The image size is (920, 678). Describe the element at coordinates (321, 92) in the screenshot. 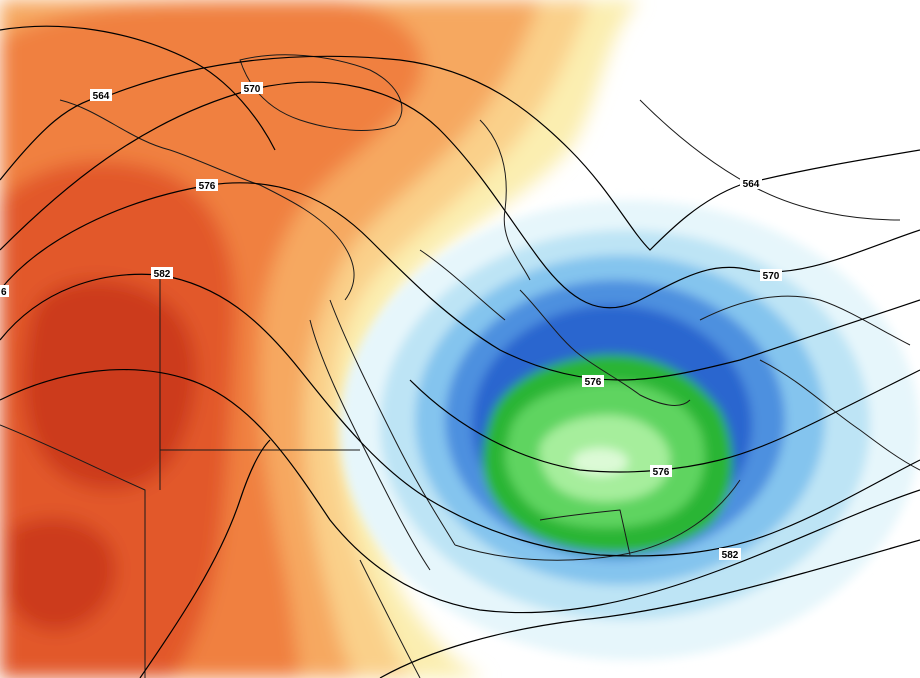

I see `coastline-black-sea` at that location.